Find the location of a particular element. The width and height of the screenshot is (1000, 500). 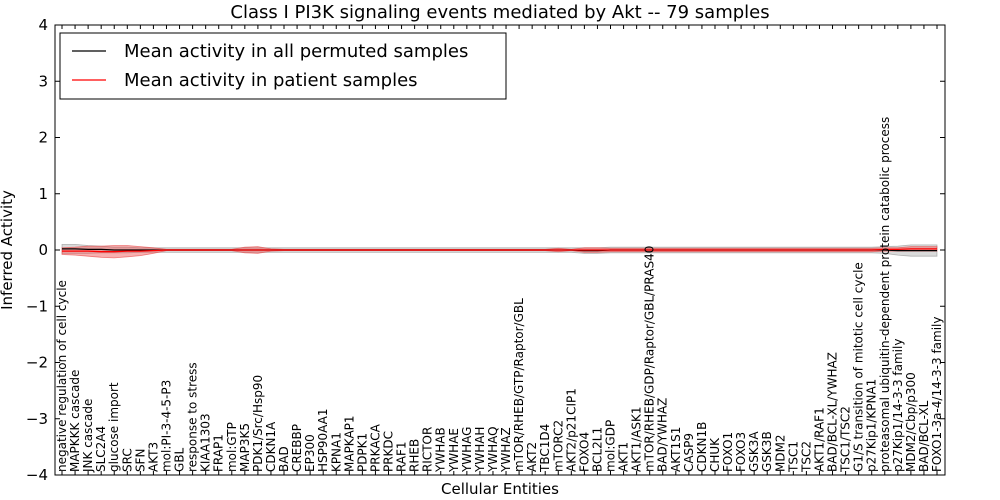

x-tick-label: YWHAQ is located at coordinates (493, 449).